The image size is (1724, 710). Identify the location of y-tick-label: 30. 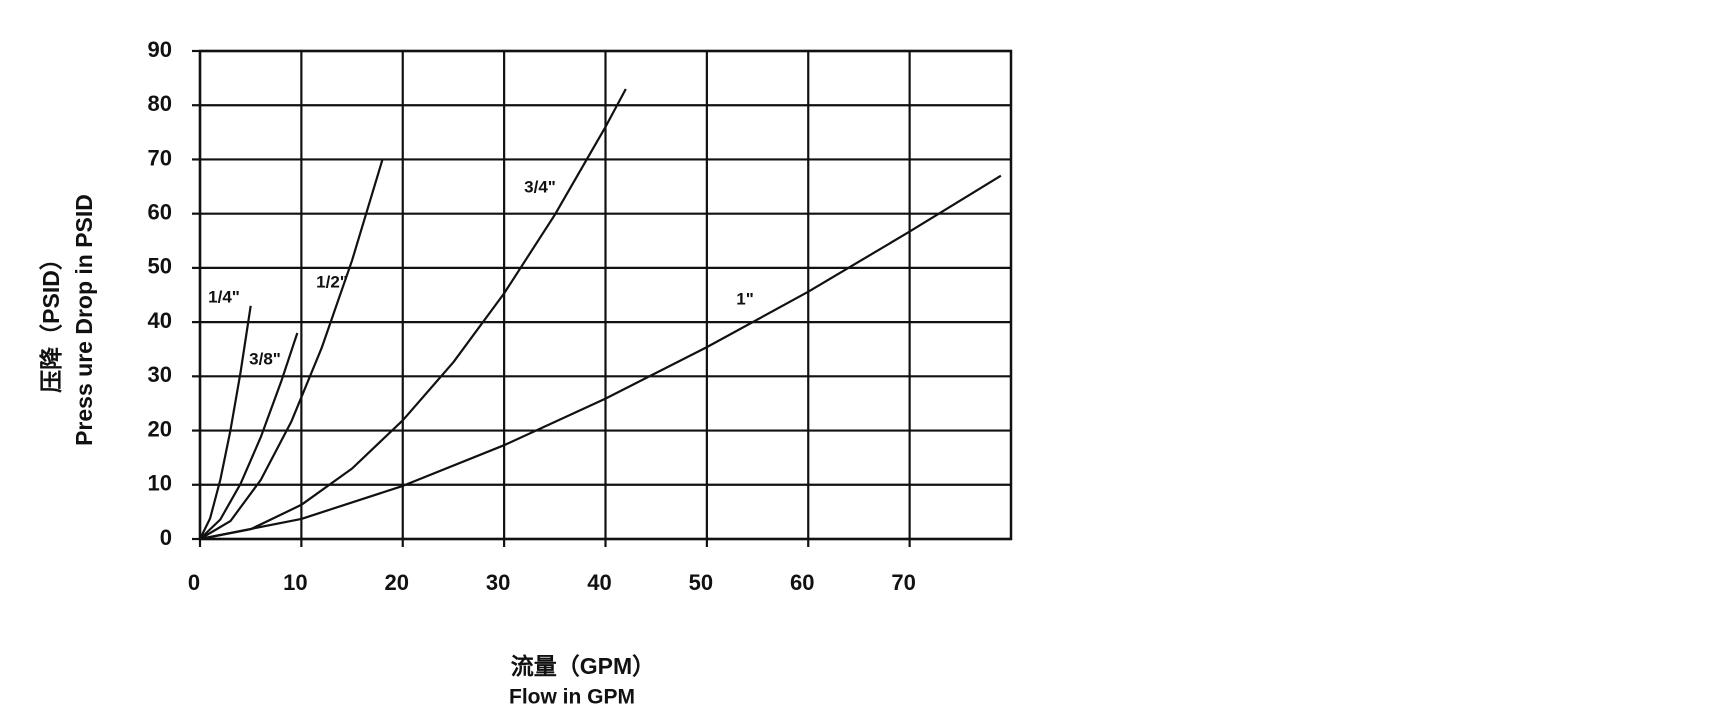
(160, 374).